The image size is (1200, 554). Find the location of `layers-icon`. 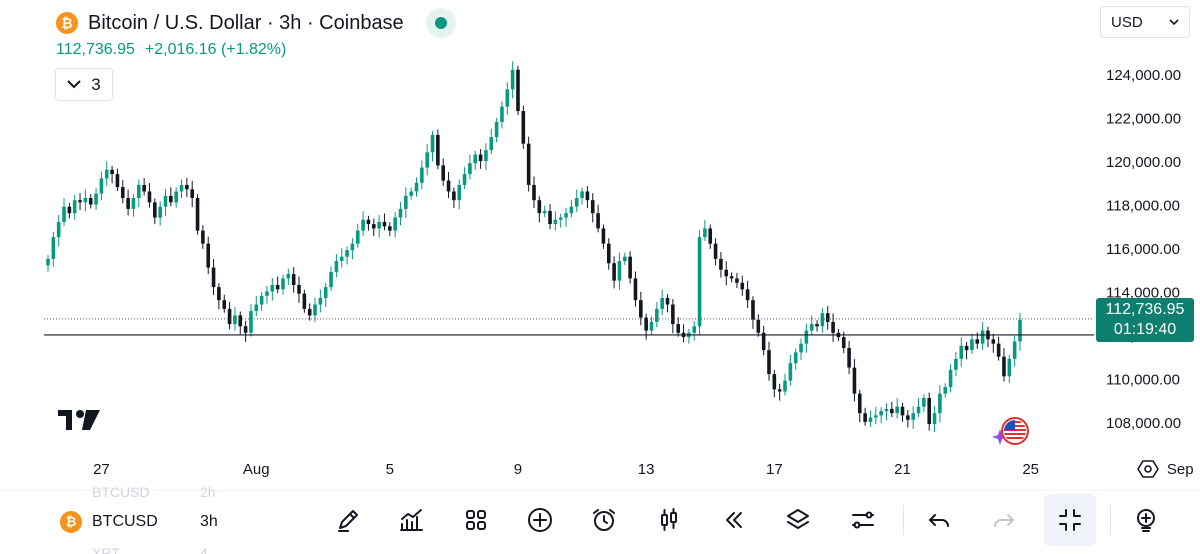

layers-icon is located at coordinates (798, 519).